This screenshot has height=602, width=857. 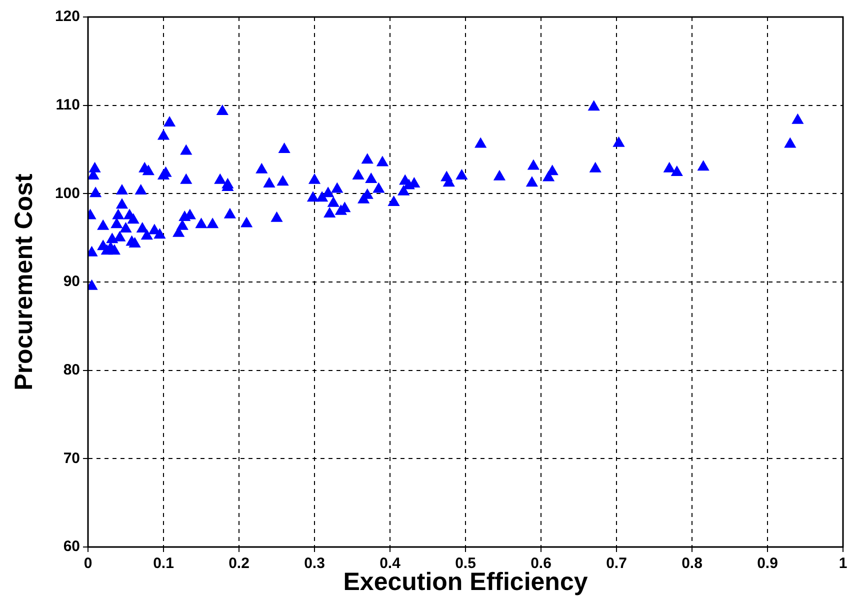 What do you see at coordinates (71, 281) in the screenshot?
I see `y-tick-label: 90` at bounding box center [71, 281].